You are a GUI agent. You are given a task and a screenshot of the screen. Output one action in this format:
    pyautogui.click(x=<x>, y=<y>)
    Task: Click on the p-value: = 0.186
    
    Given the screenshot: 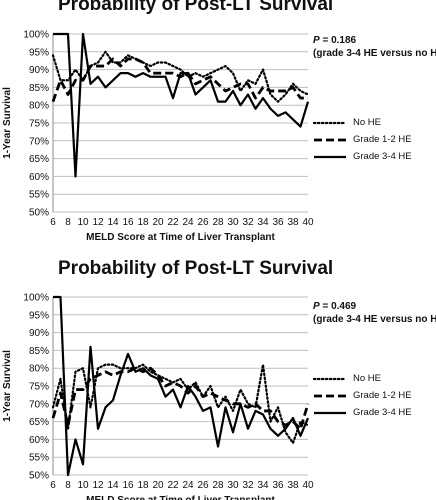 What is the action you would take?
    pyautogui.click(x=339, y=40)
    